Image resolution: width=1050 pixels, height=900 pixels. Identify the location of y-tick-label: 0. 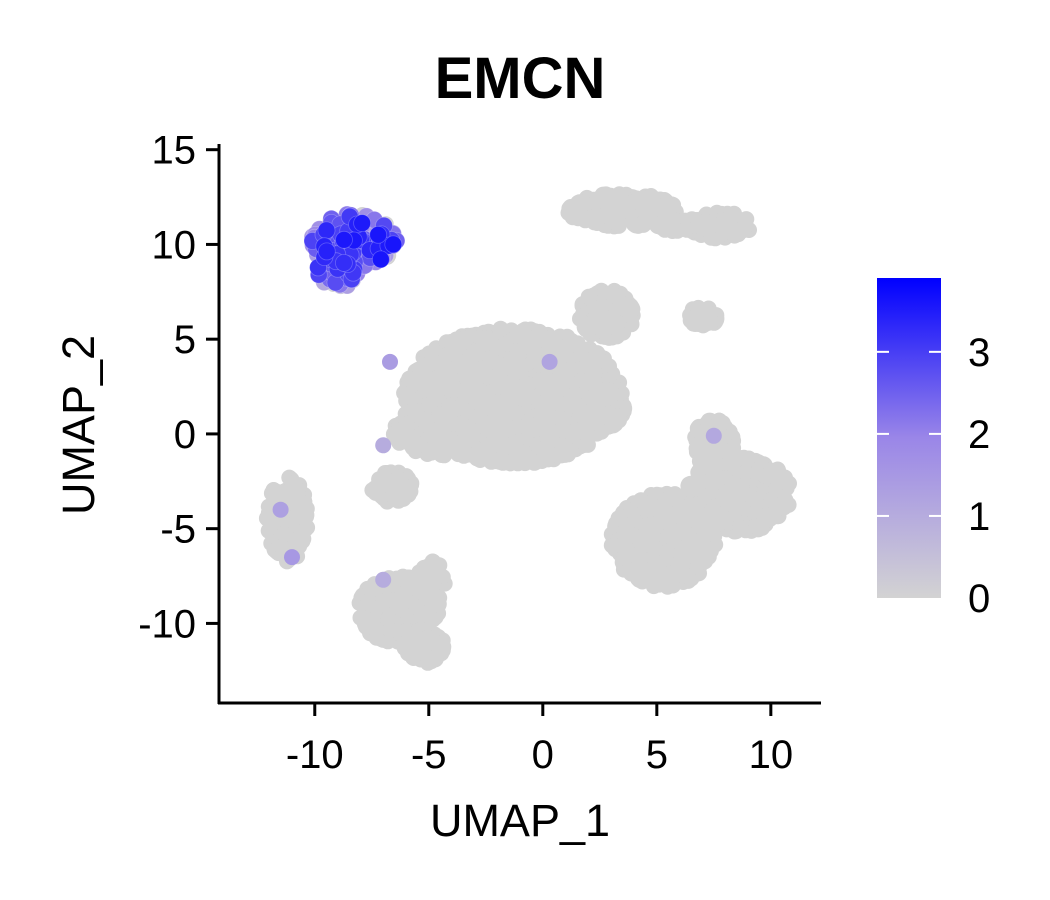
(185, 435).